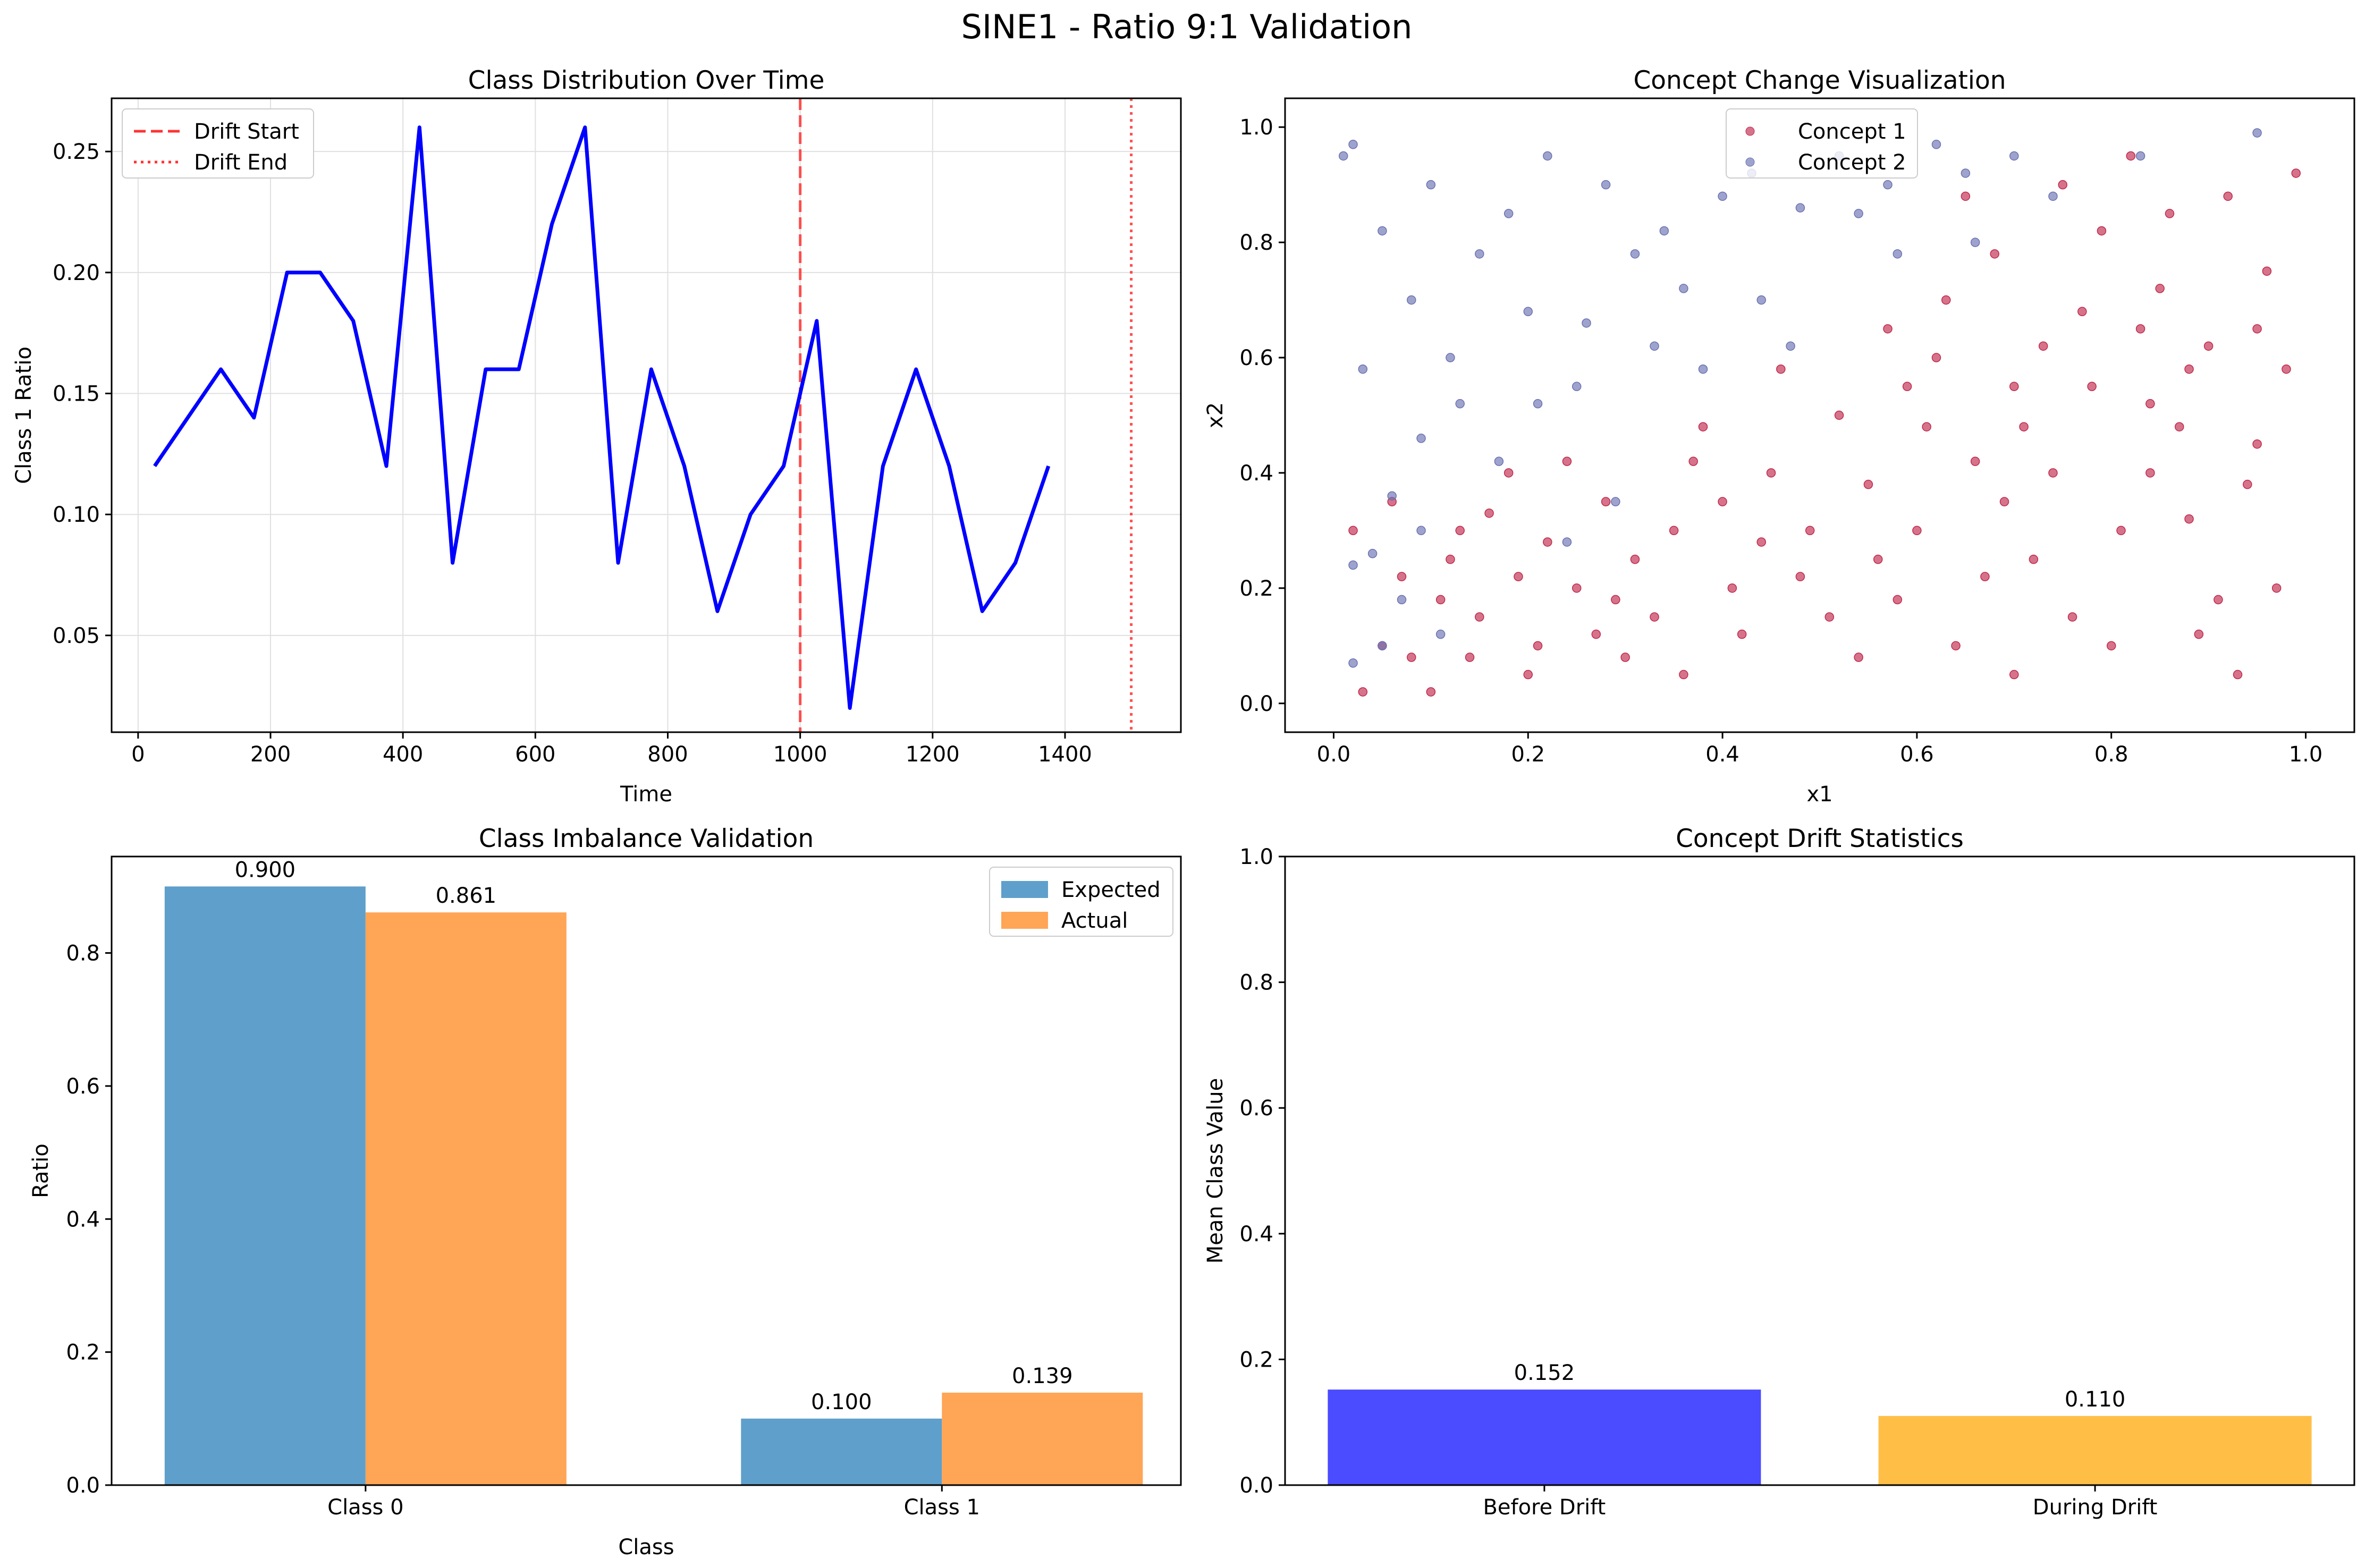  What do you see at coordinates (1544, 1373) in the screenshot?
I see `bar-value-label: 0.152` at bounding box center [1544, 1373].